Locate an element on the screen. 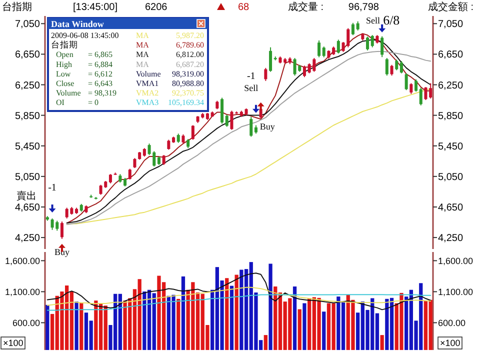  y2-tick-label: 6,650 is located at coordinates (451, 55).